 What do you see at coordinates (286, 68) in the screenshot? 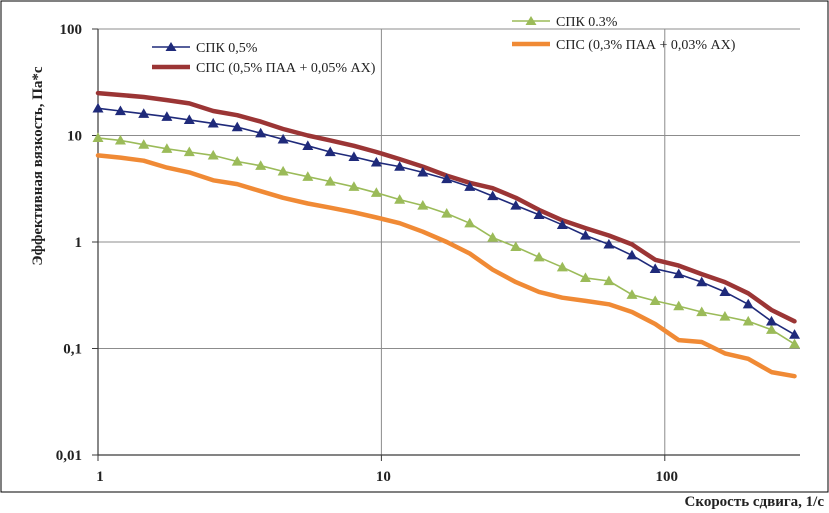
I see `legend-label-series-1: СПС (0,5% ПАА + 0,05% АХ)` at bounding box center [286, 68].